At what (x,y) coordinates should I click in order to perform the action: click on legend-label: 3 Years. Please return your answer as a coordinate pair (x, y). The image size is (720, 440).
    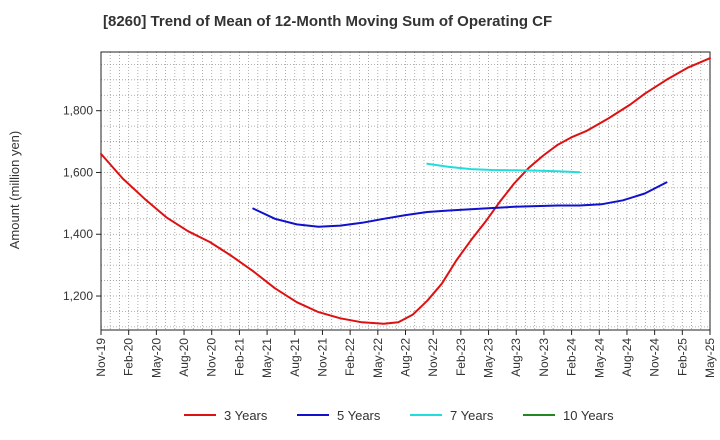
    Looking at the image, I should click on (246, 415).